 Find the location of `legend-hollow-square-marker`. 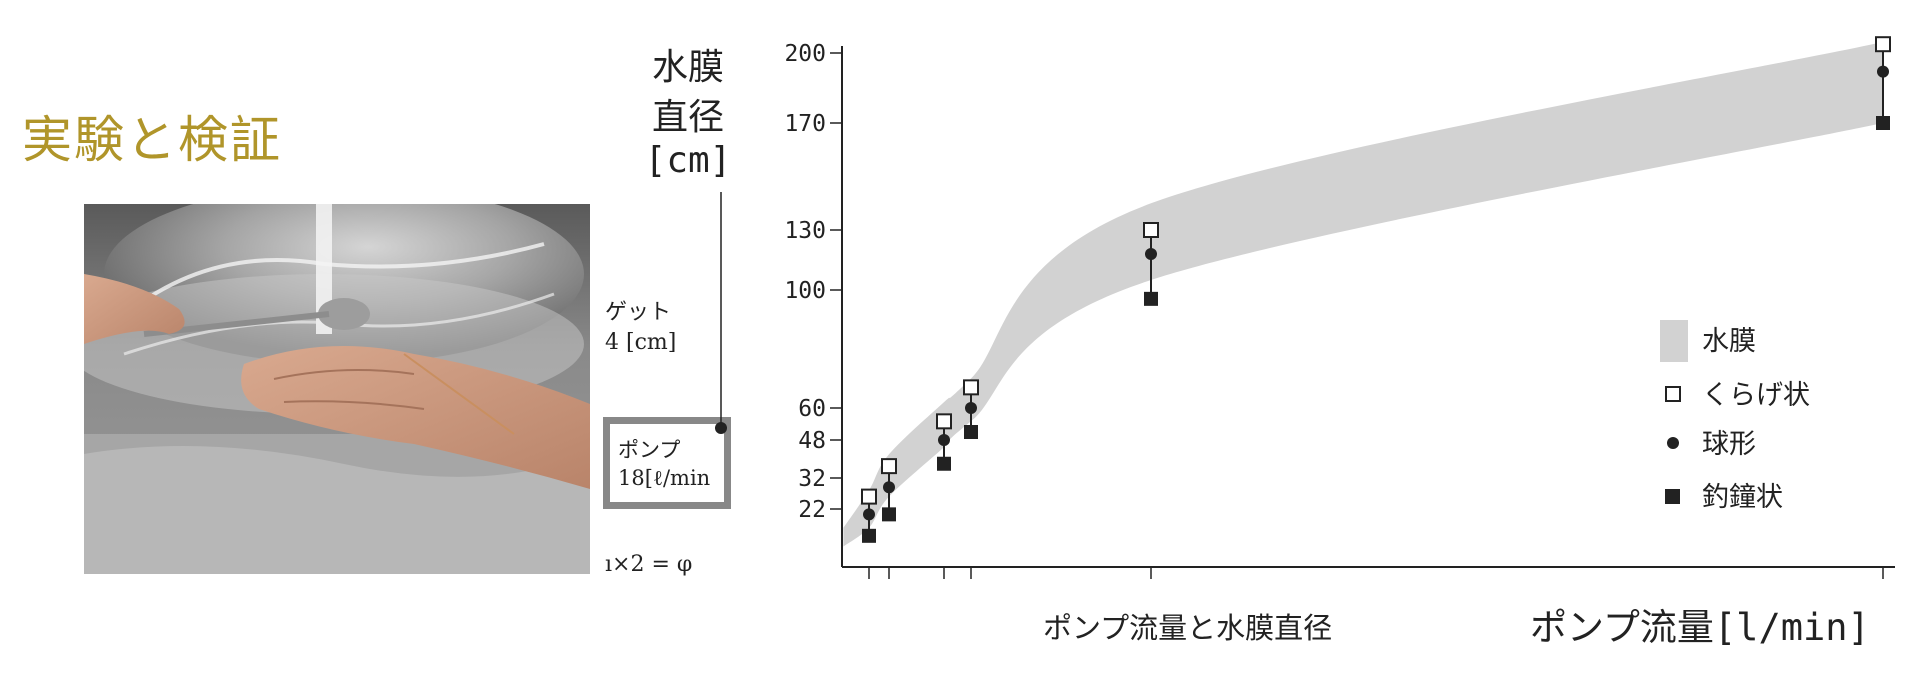

legend-hollow-square-marker is located at coordinates (1673, 394).